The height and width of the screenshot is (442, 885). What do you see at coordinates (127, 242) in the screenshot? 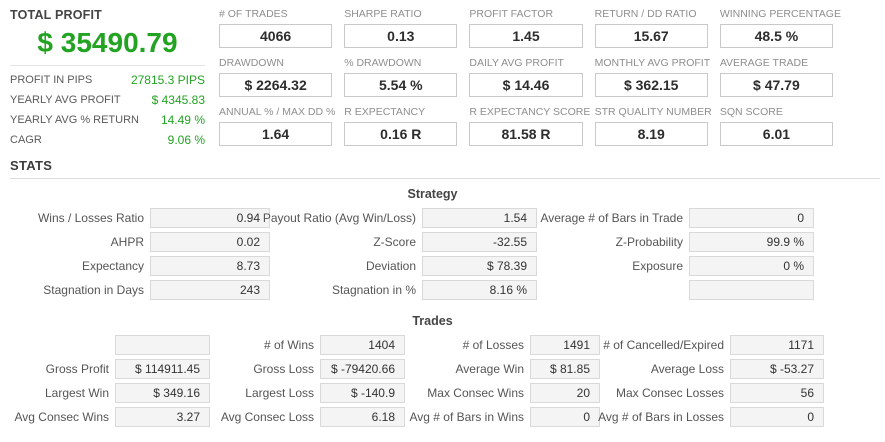
I see `stat-label: AHPR` at bounding box center [127, 242].